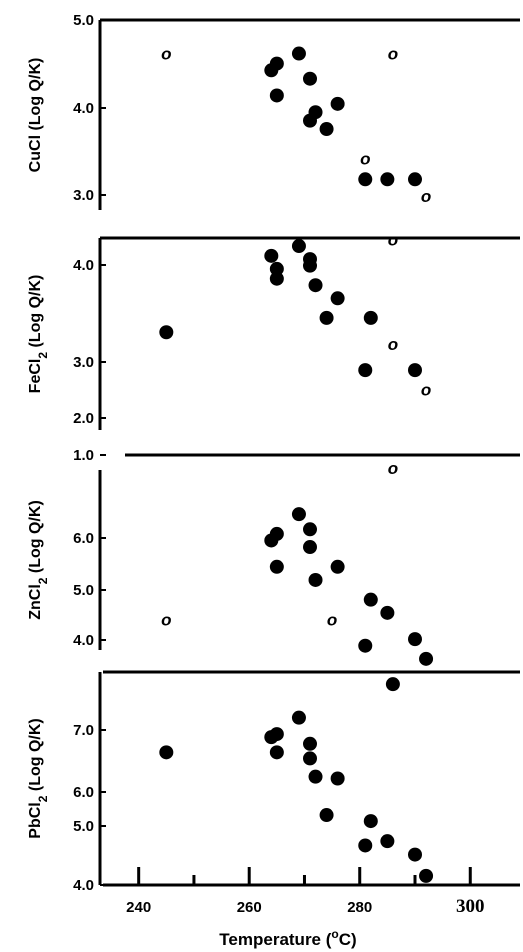  Describe the element at coordinates (249, 907) in the screenshot. I see `x-tick-label: 260` at that location.